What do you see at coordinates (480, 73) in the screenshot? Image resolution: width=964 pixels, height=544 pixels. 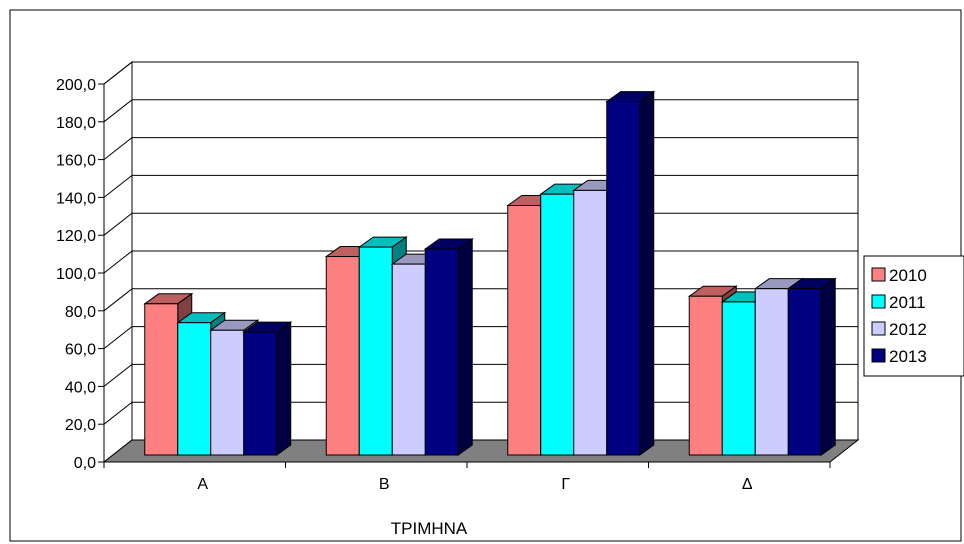 I see `gridline` at bounding box center [480, 73].